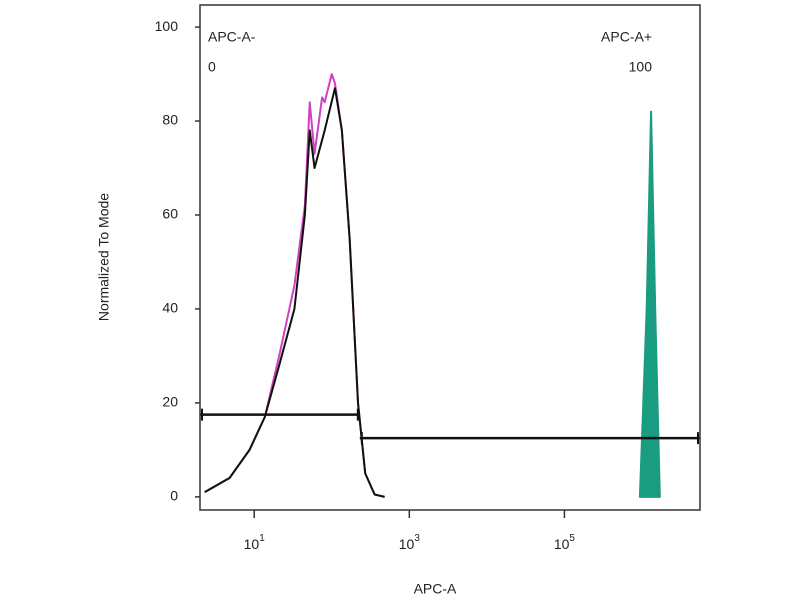 The width and height of the screenshot is (800, 600). I want to click on x-axis-label: APC-A, so click(435, 589).